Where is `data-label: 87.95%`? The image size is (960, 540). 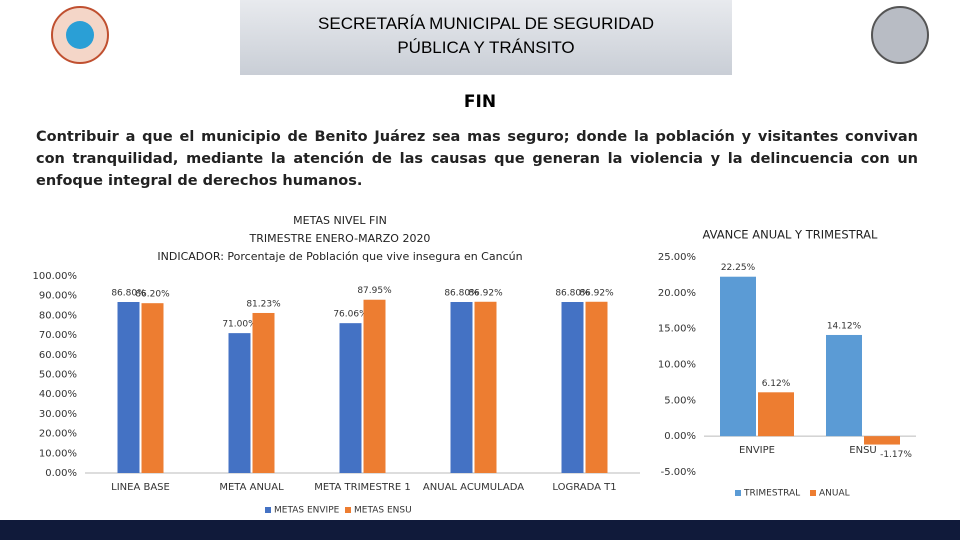 data-label: 87.95% is located at coordinates (374, 291).